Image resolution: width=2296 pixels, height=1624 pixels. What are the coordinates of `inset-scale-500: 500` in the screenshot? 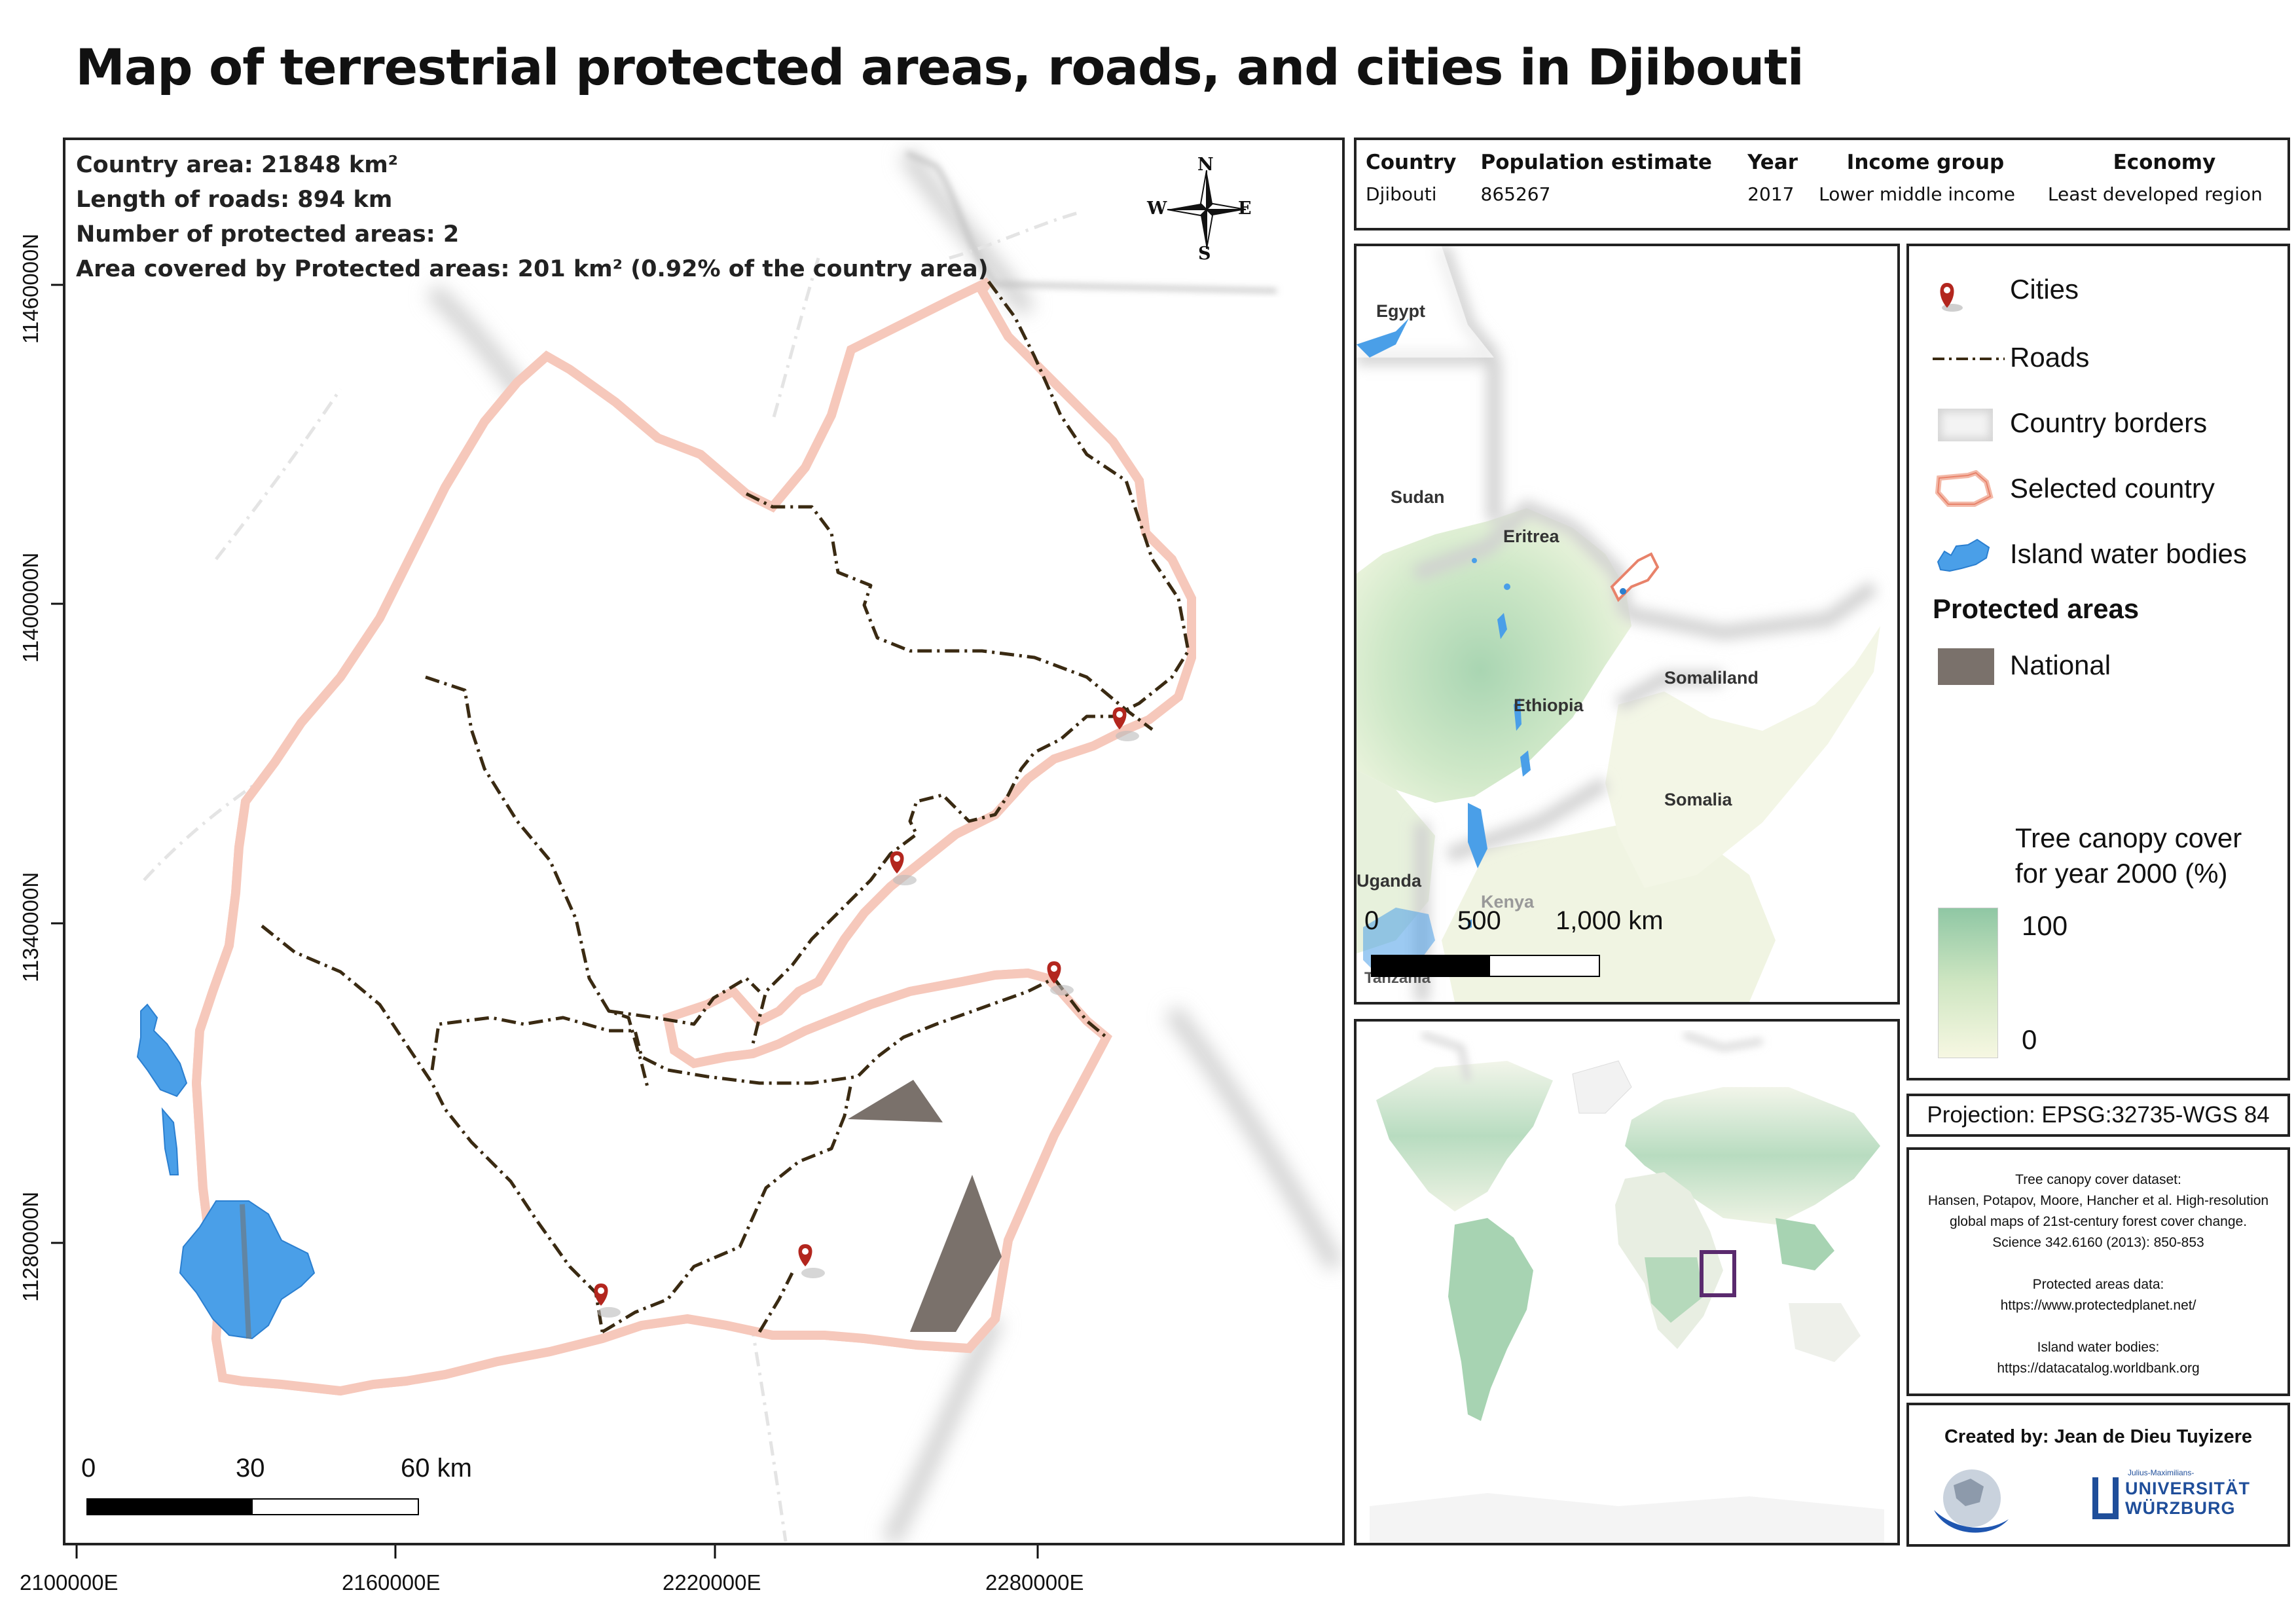 It's located at (1479, 920).